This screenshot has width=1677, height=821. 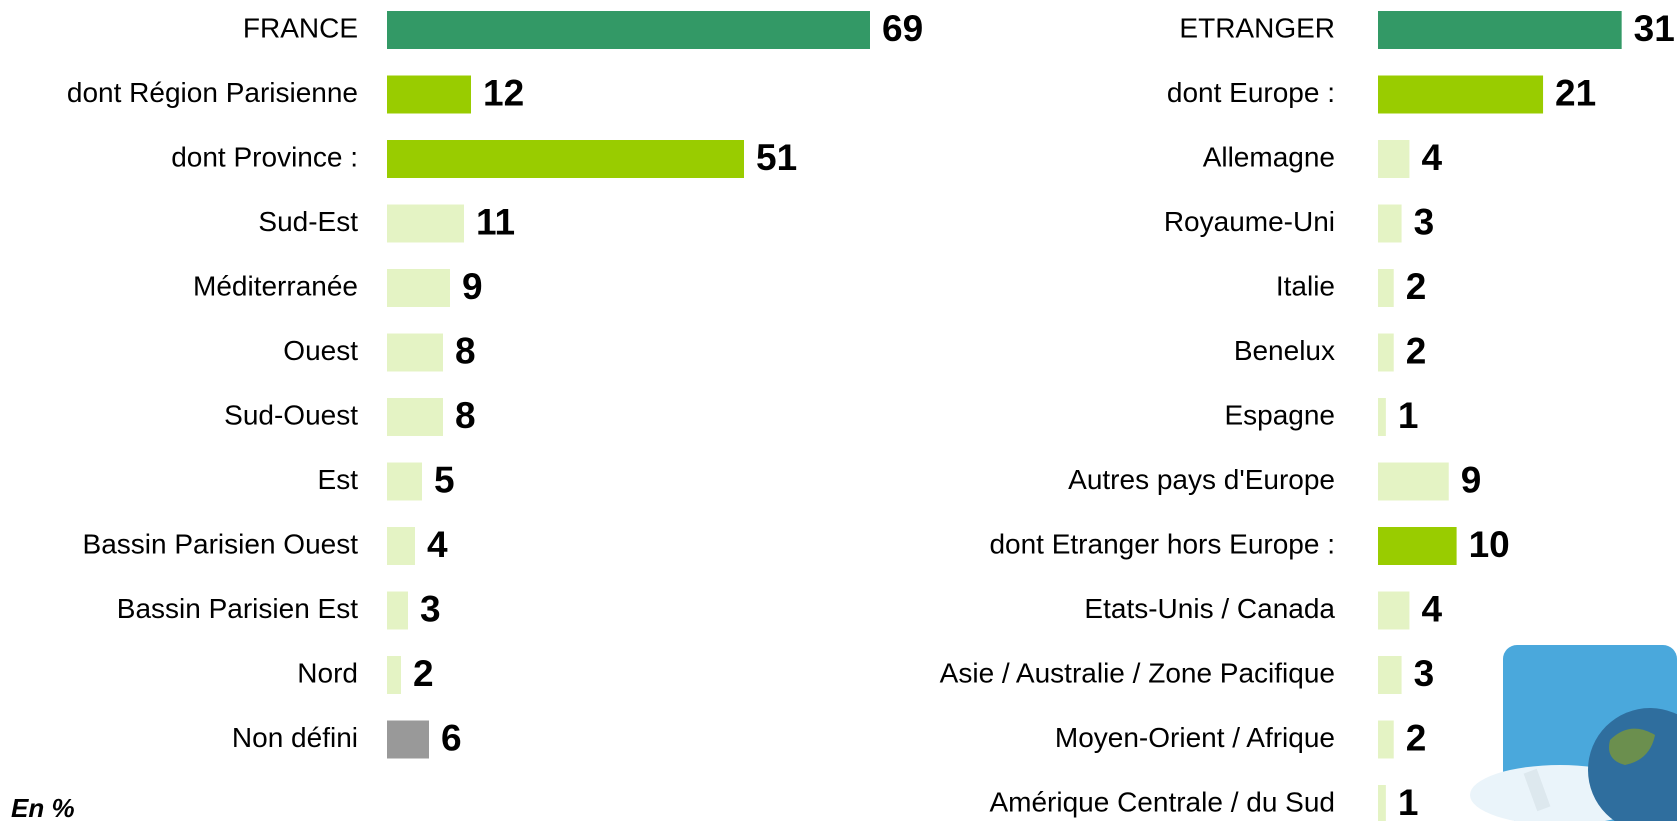 What do you see at coordinates (444, 479) in the screenshot?
I see `value-label: 5` at bounding box center [444, 479].